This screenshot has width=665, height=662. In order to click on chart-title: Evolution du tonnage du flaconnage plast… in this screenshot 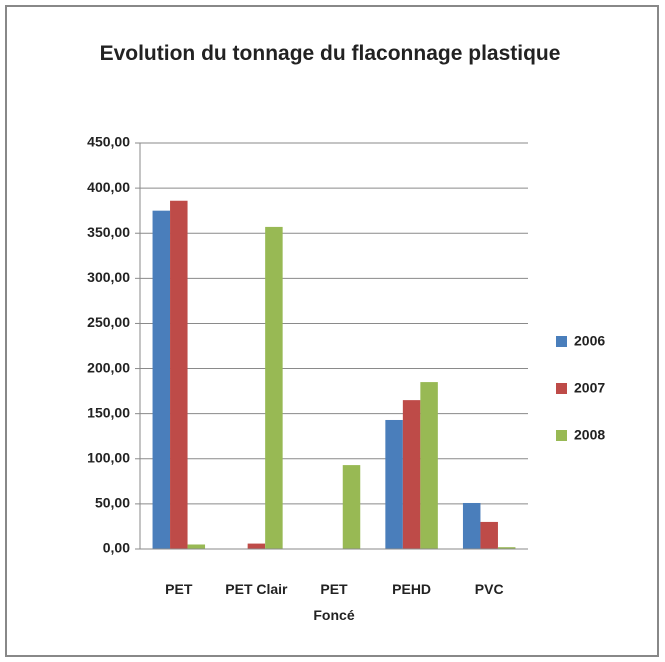, I will do `click(330, 53)`.